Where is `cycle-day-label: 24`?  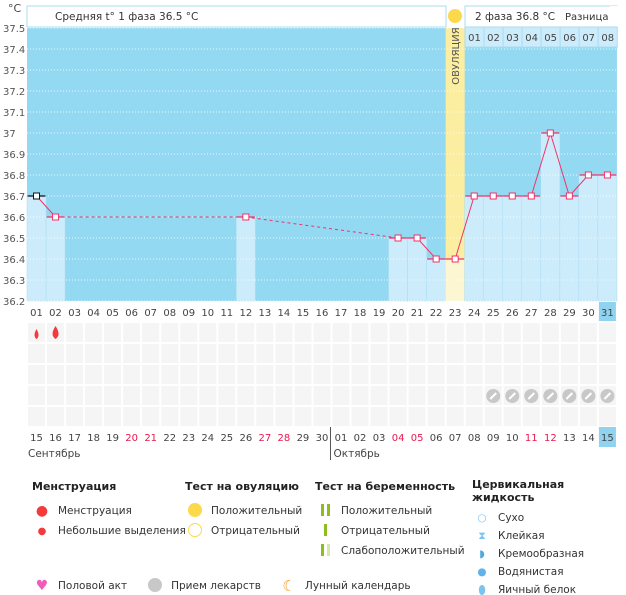
cycle-day-label: 24 is located at coordinates (474, 313).